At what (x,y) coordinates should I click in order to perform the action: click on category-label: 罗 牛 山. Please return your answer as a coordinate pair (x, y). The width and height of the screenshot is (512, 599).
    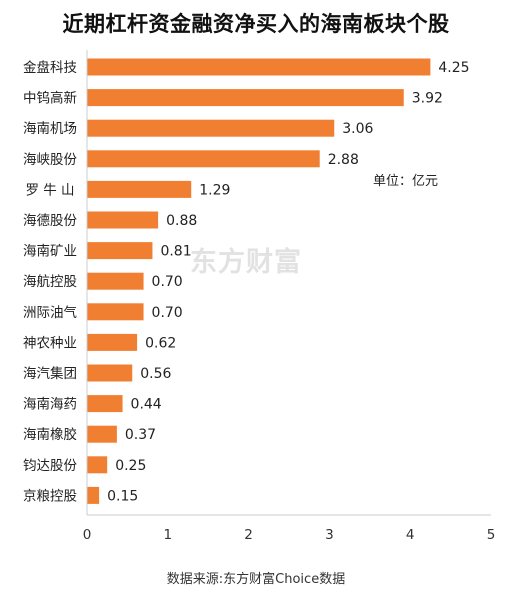
    Looking at the image, I should click on (49, 190).